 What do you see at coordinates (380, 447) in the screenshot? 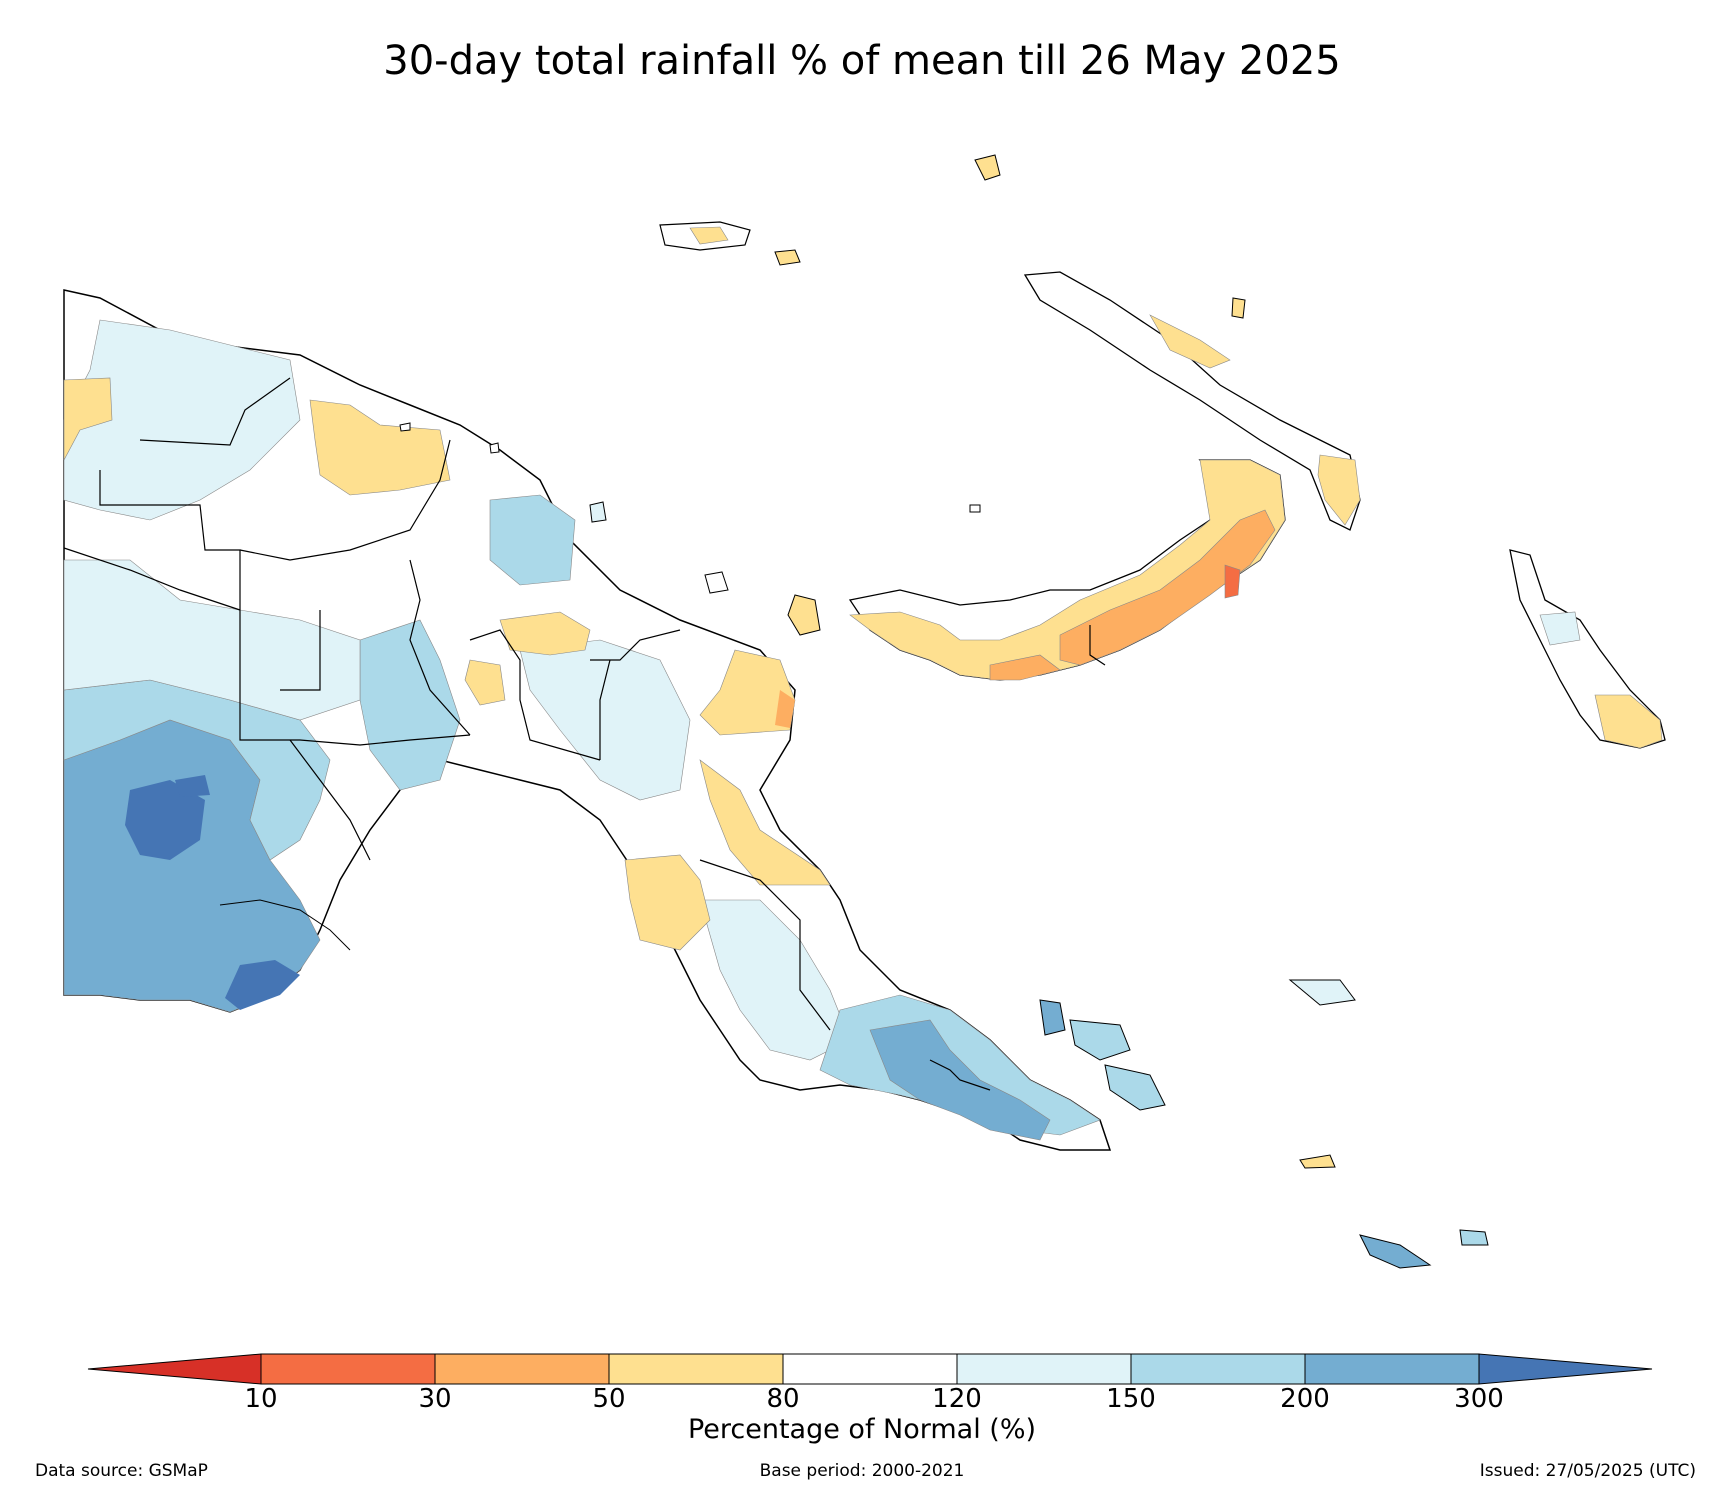
I see `region-50-80-north` at bounding box center [380, 447].